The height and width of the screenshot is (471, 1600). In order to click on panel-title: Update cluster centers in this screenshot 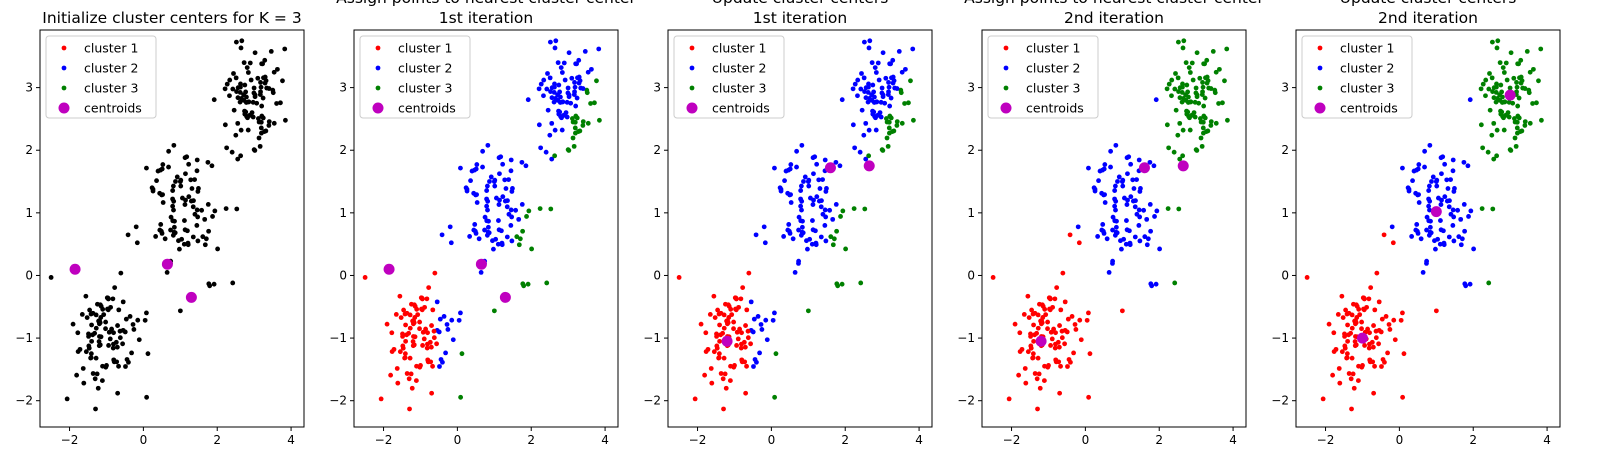, I will do `click(1428, 3)`.